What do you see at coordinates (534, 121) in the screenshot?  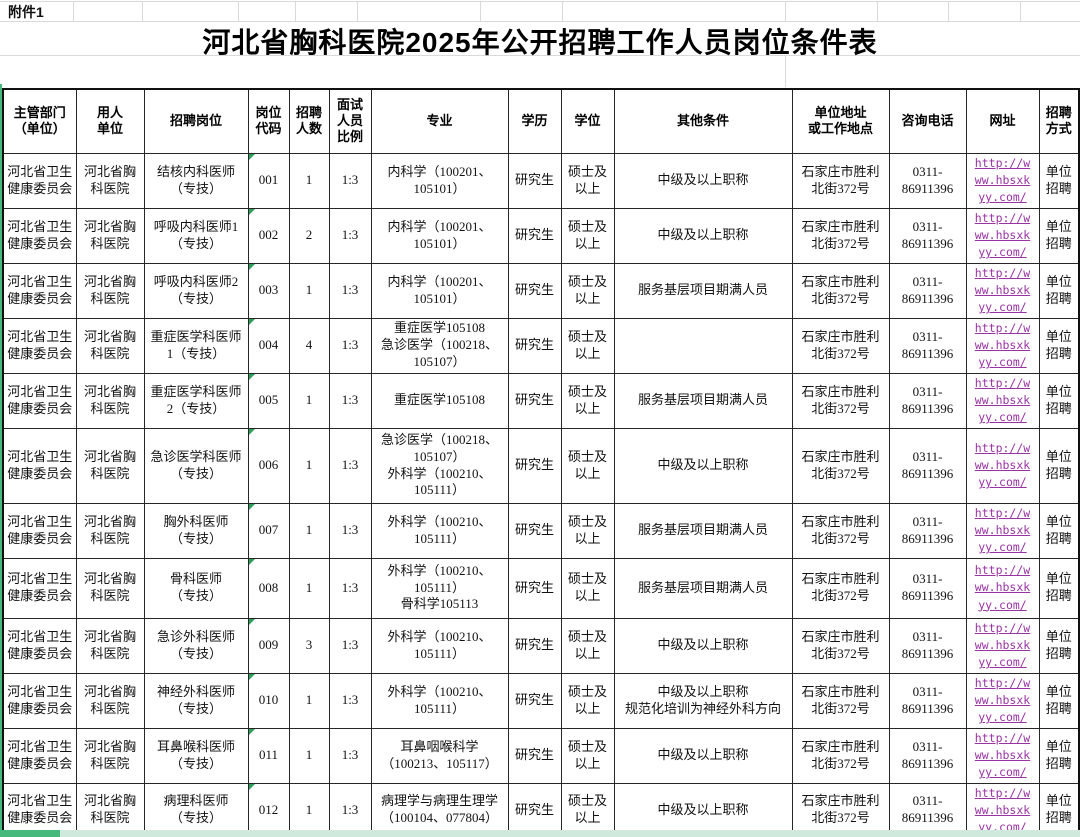 I see `col-header-education: 学历` at bounding box center [534, 121].